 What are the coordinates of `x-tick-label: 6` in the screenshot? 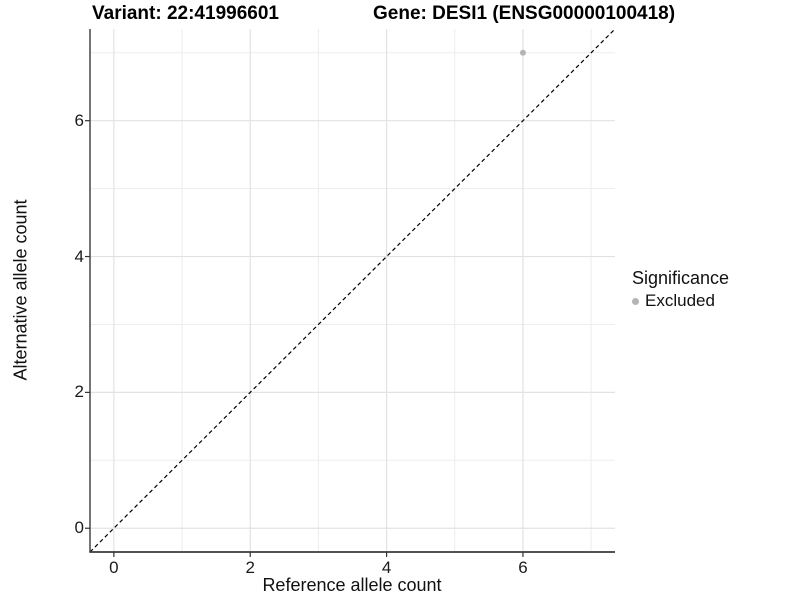 It's located at (523, 567).